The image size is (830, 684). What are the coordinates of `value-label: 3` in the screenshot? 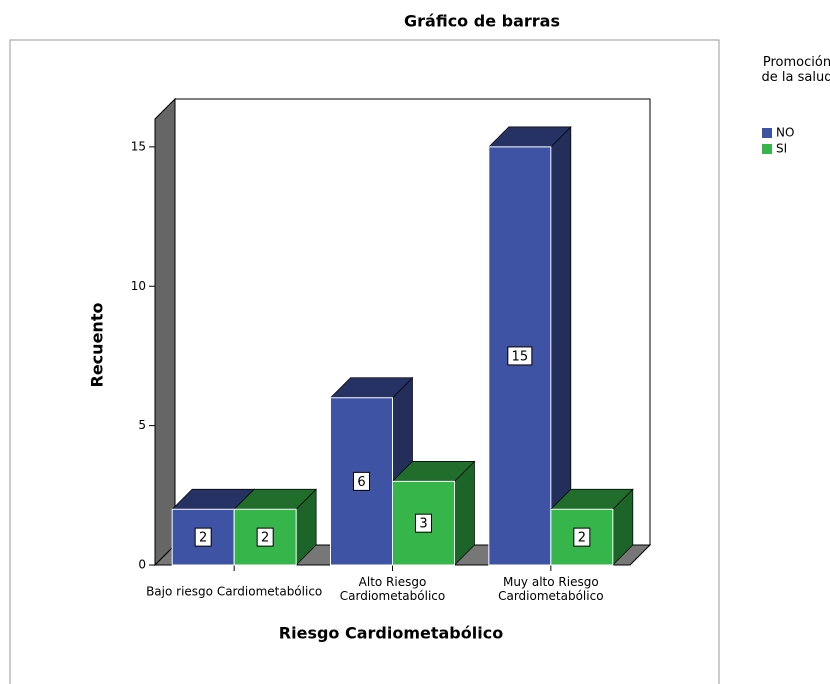 It's located at (423, 524).